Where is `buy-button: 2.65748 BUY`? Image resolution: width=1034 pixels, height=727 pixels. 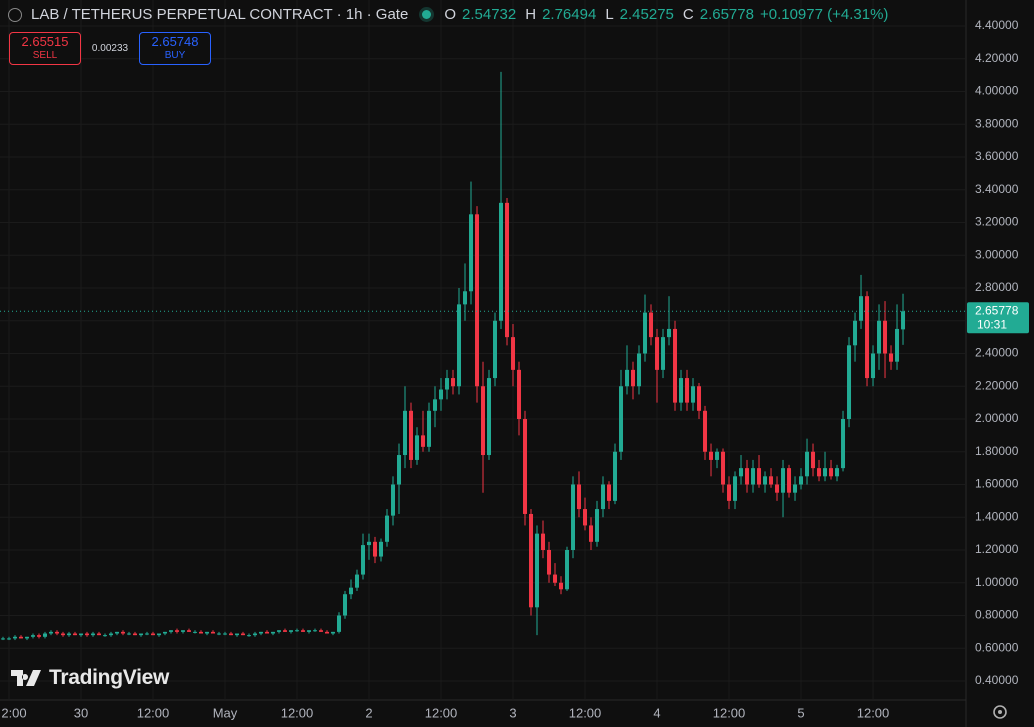
buy-button: 2.65748 BUY is located at coordinates (175, 48).